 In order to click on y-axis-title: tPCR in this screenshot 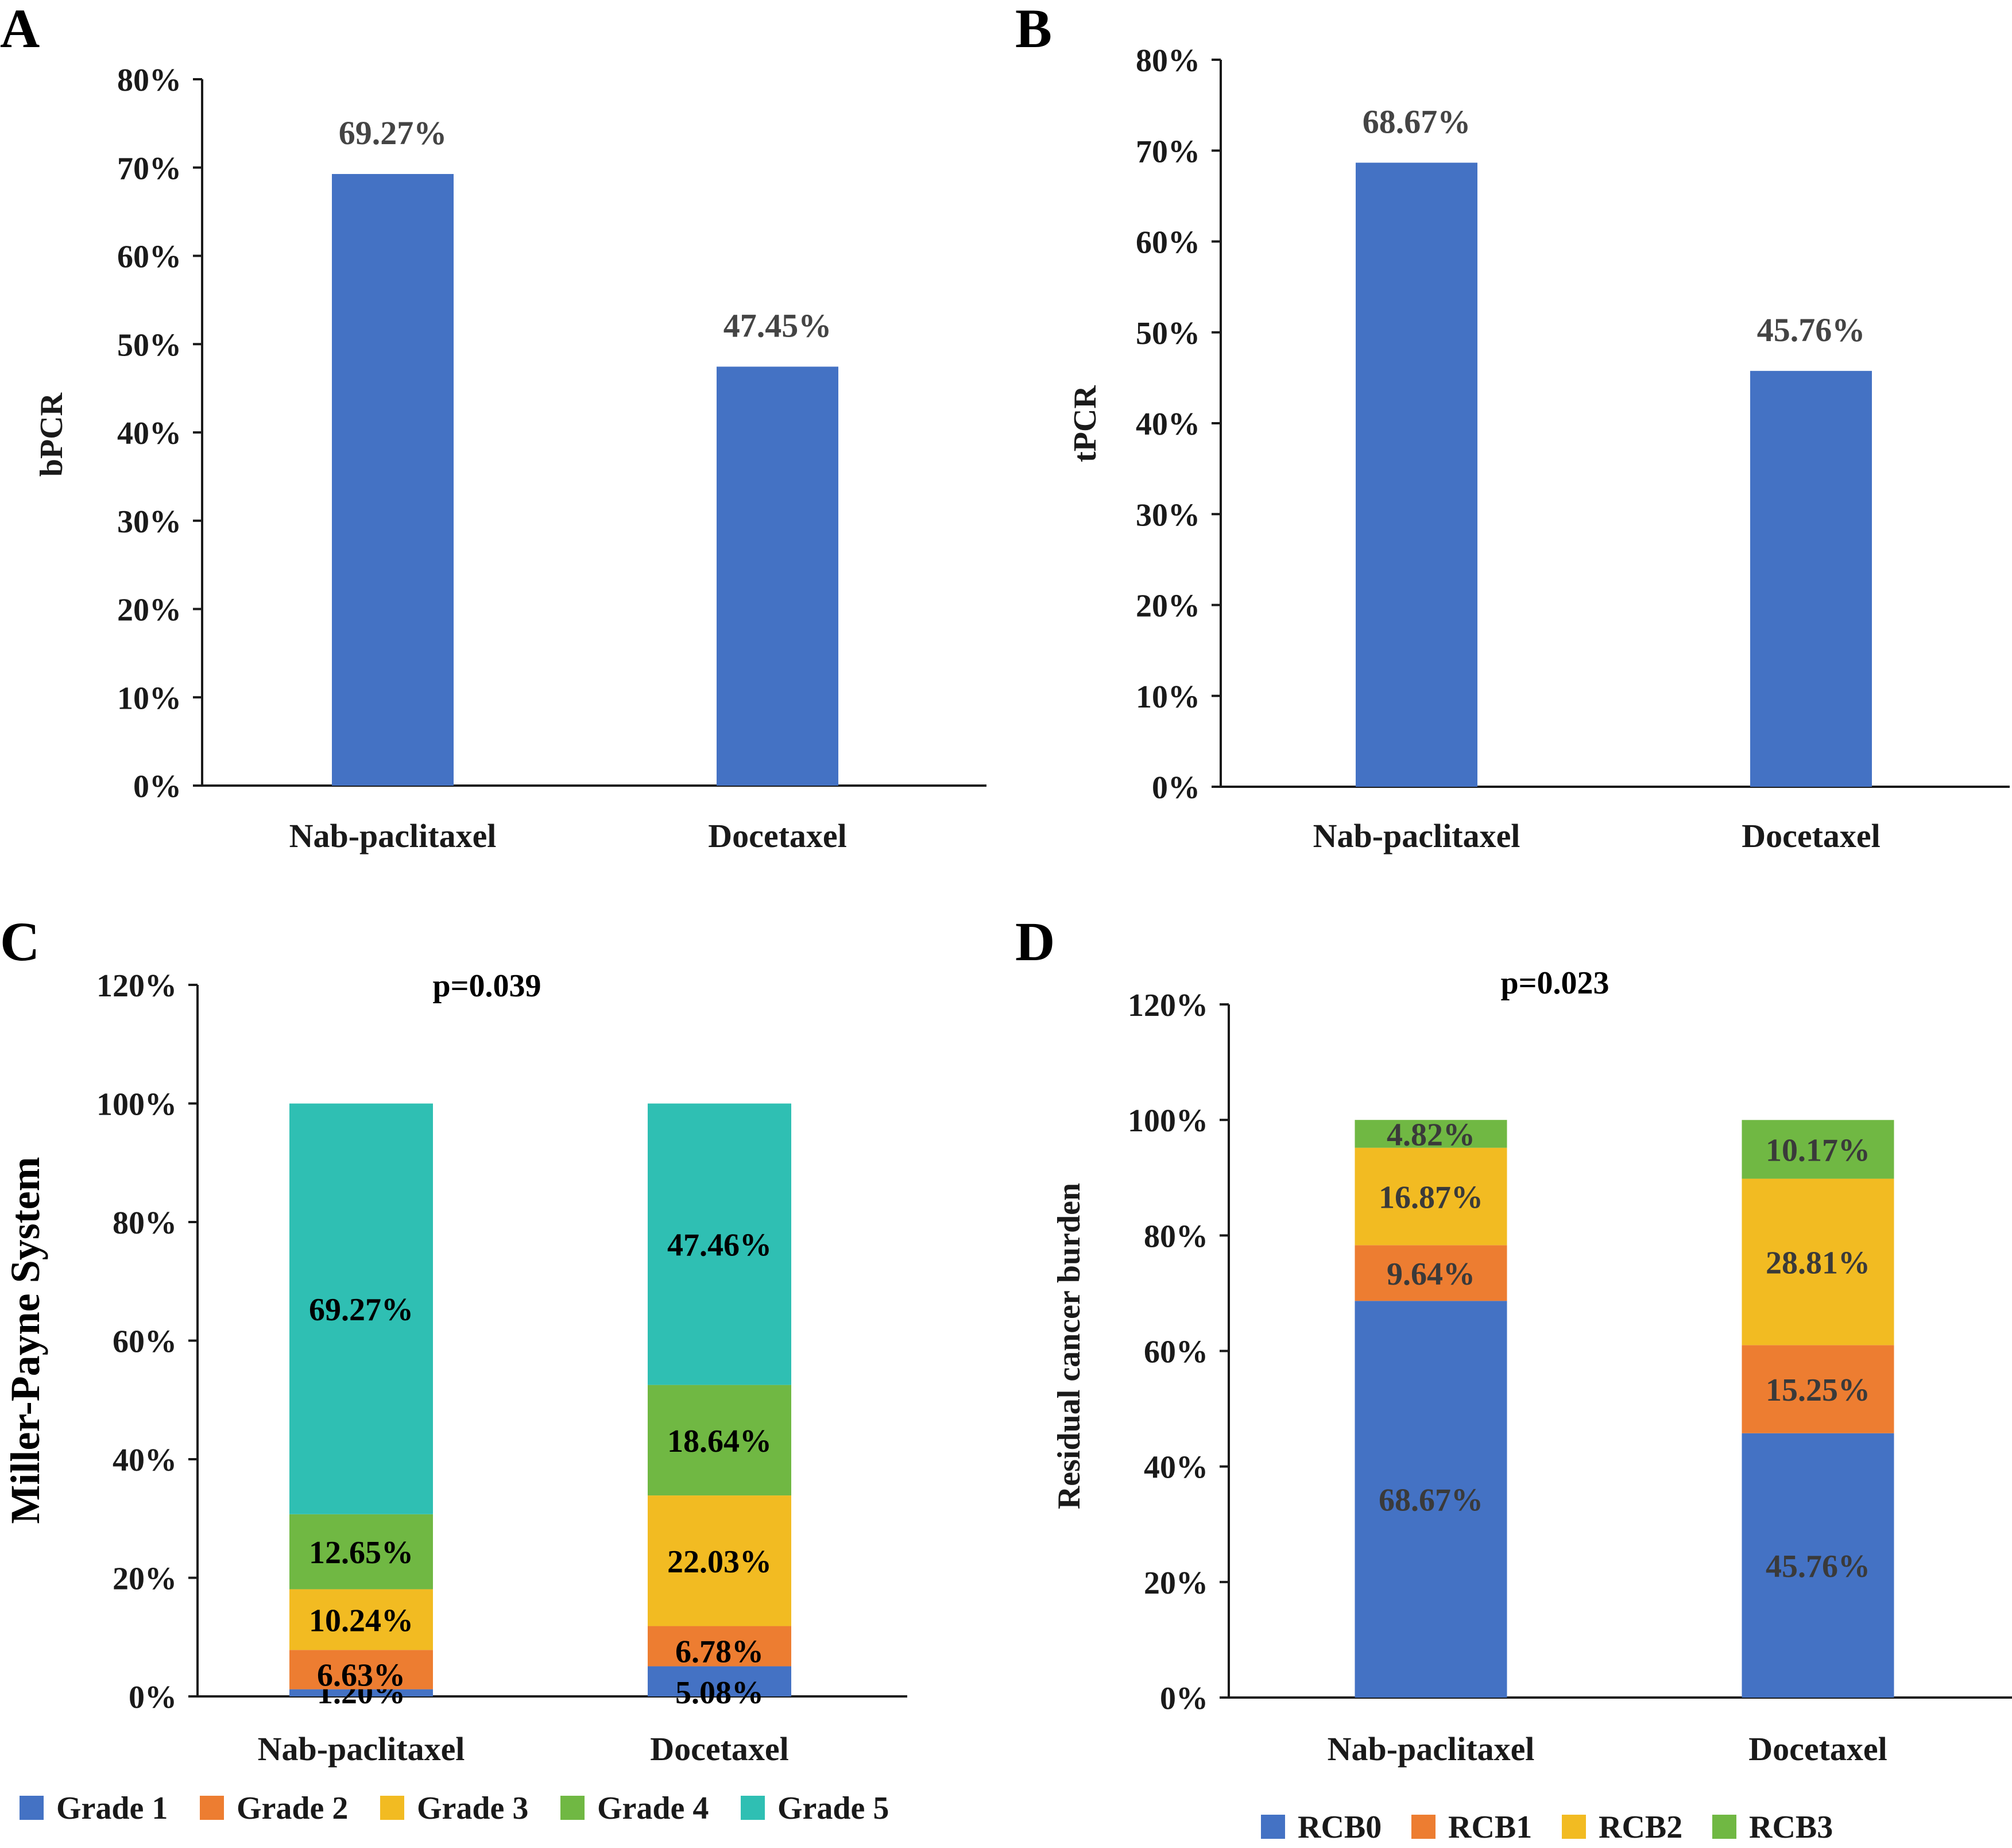, I will do `click(1085, 423)`.